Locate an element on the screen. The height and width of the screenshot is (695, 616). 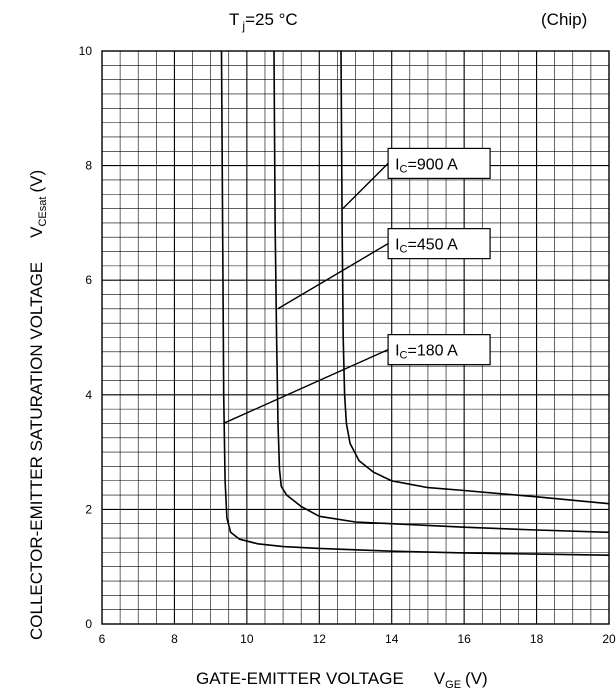
y-tick-label: 6 is located at coordinates (88, 280).